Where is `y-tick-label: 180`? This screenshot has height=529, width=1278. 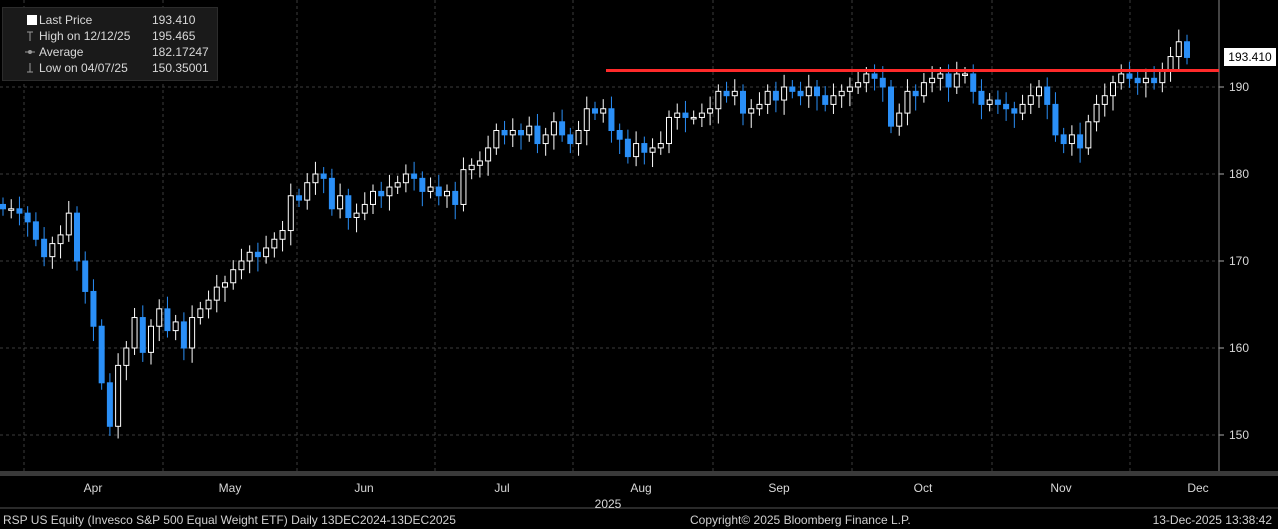
y-tick-label: 180 is located at coordinates (1239, 174).